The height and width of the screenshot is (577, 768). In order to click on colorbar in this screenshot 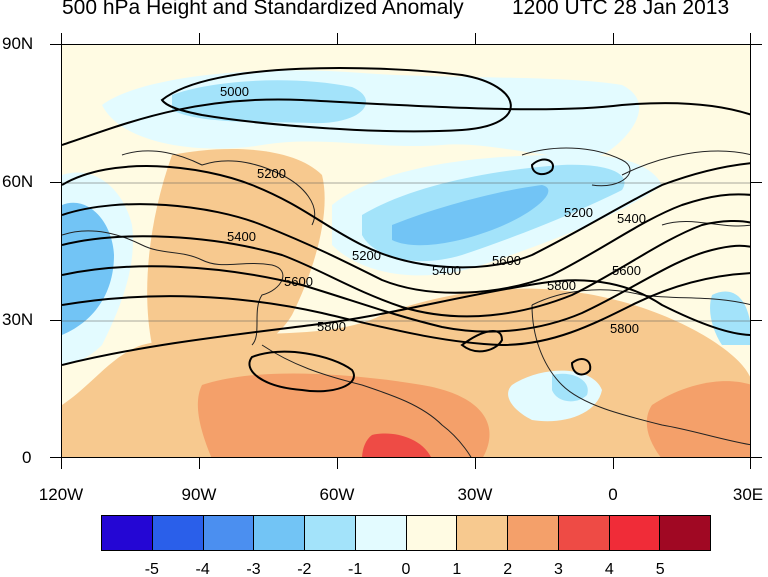, I will do `click(406, 533)`.